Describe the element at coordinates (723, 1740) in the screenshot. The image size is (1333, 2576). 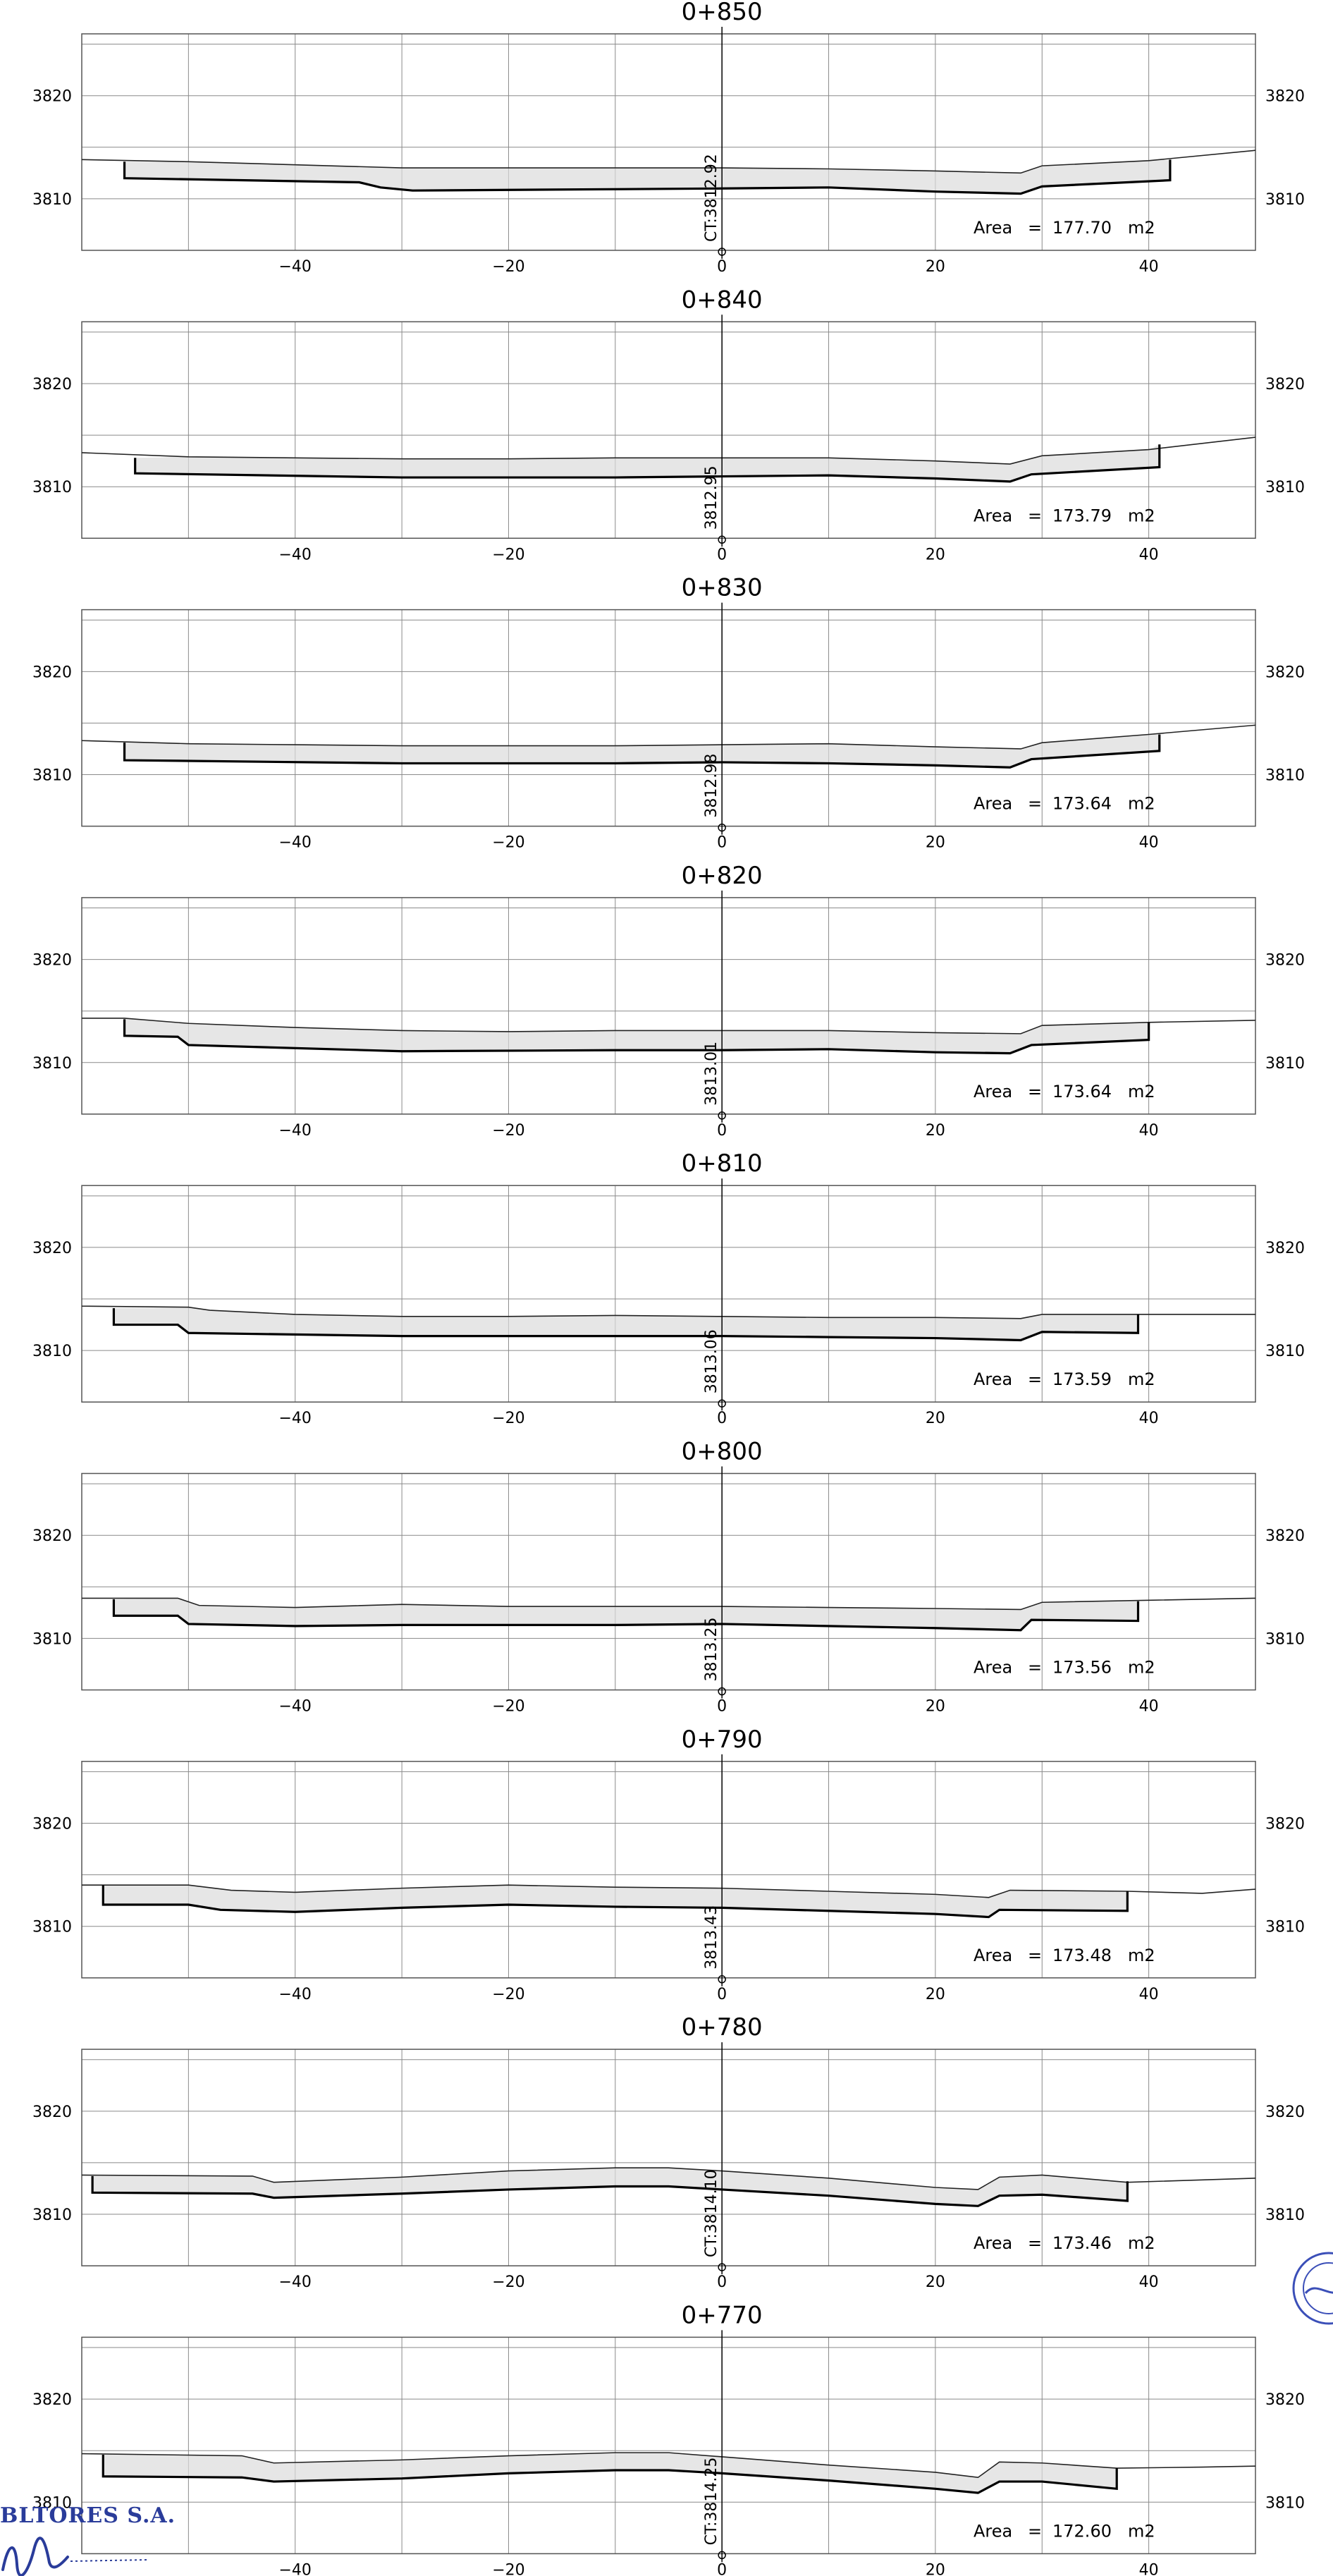
I see `section-title: 0+790` at that location.